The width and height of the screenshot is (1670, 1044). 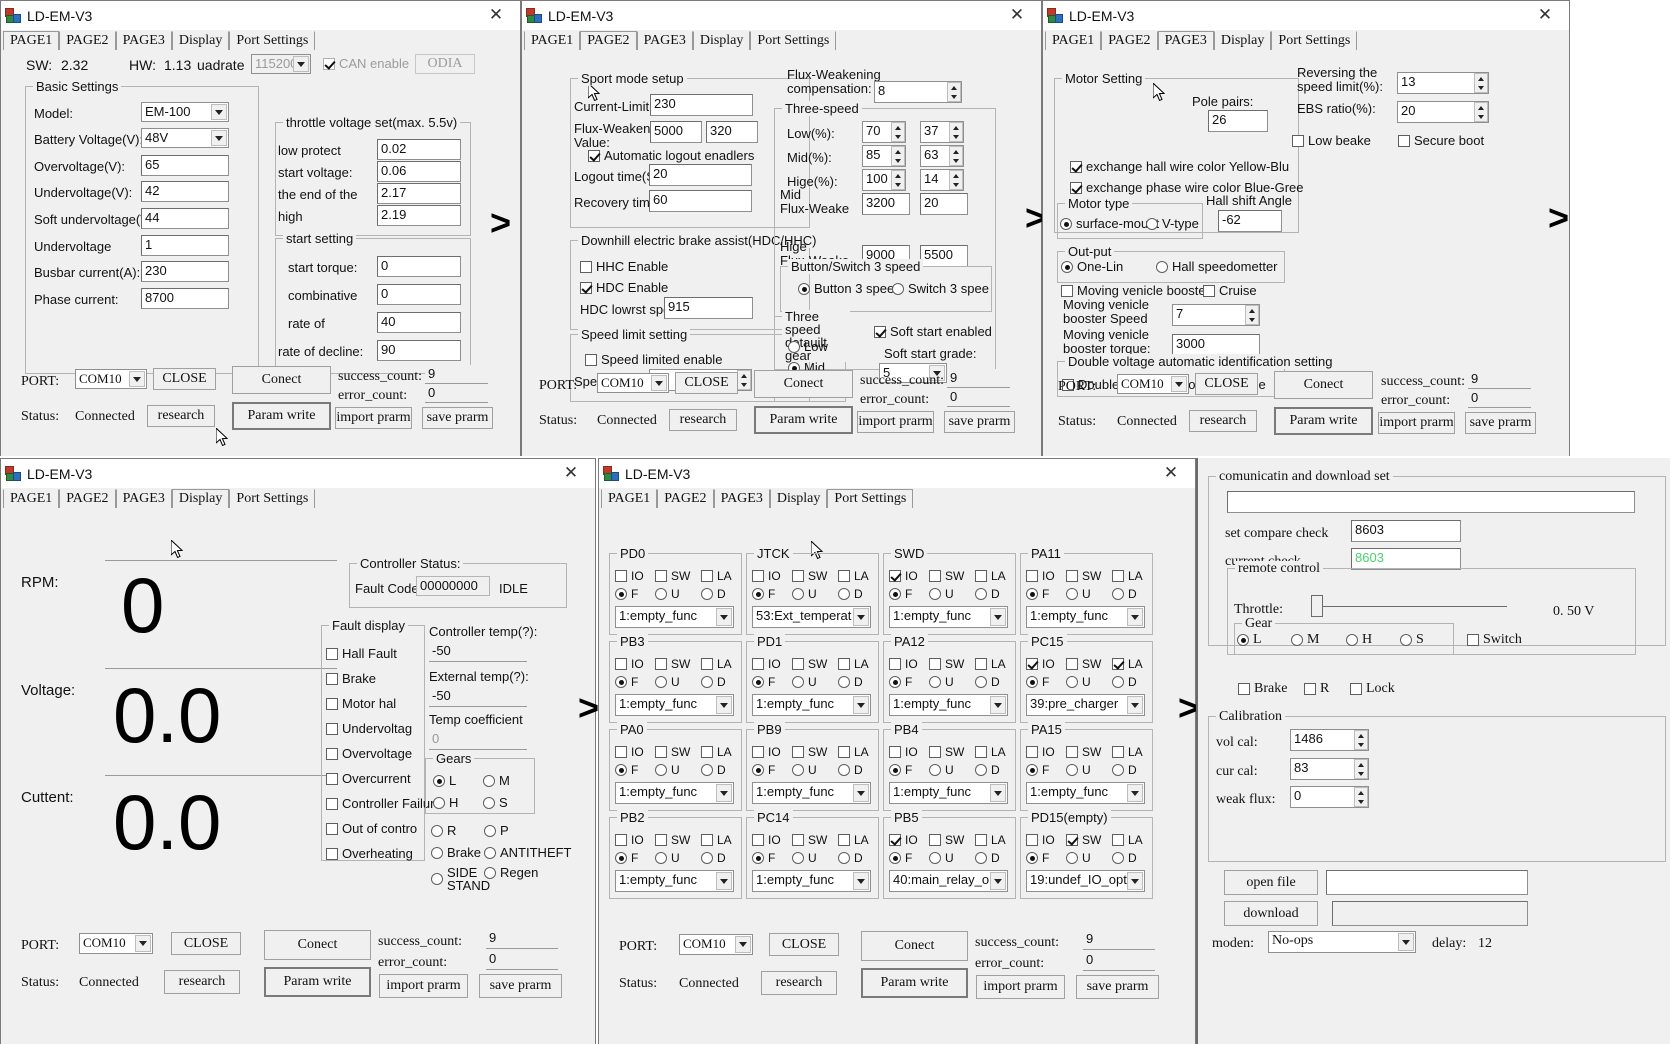 What do you see at coordinates (672, 664) in the screenshot?
I see `port-PB3-sw-checkbox: SW` at bounding box center [672, 664].